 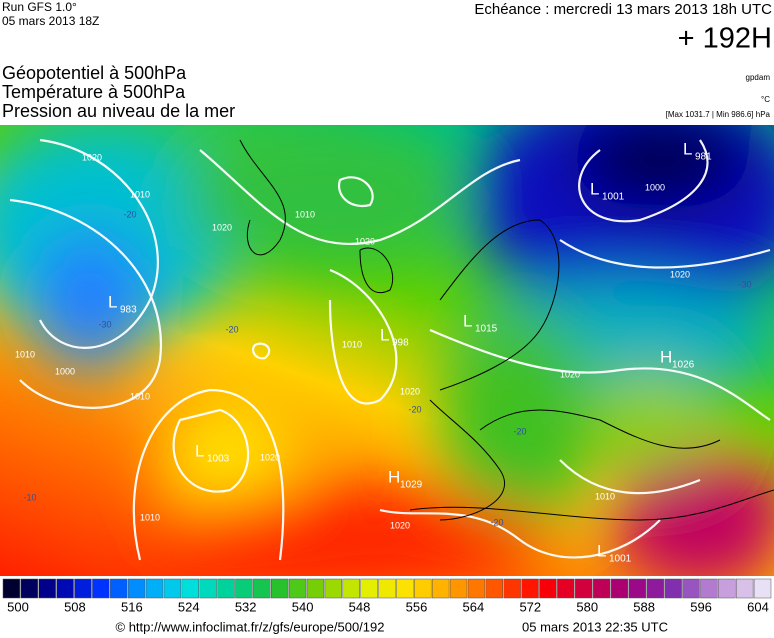 What do you see at coordinates (118, 111) in the screenshot?
I see `title: Pression au niveau de la mer` at bounding box center [118, 111].